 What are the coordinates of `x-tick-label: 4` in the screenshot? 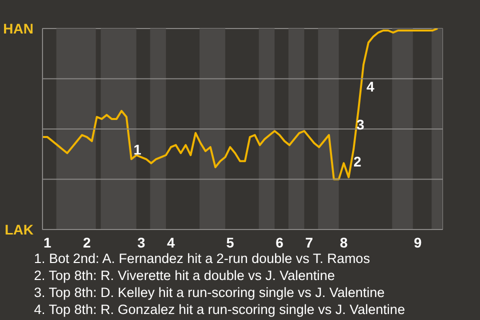 It's located at (171, 242).